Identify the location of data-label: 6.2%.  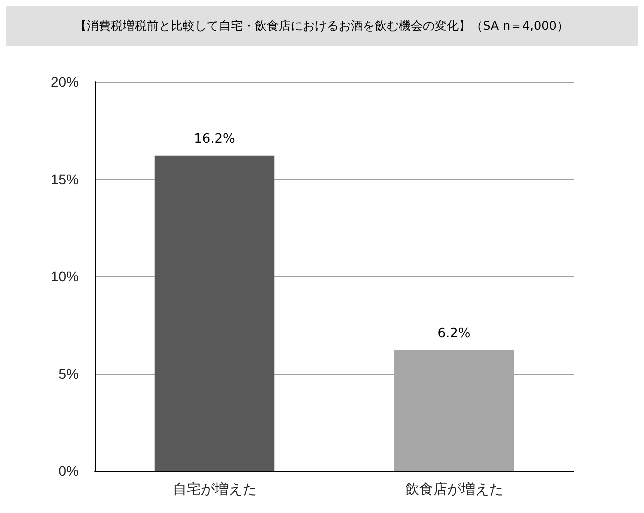
(454, 334).